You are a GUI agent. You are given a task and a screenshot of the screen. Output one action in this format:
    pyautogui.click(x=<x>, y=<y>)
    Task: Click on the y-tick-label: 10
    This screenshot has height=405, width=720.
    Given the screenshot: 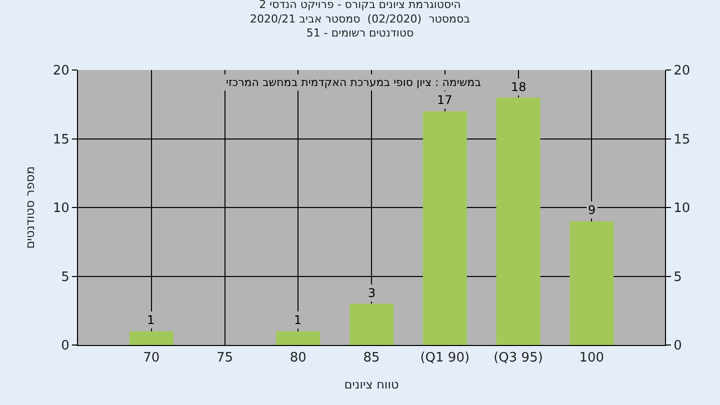 What is the action you would take?
    pyautogui.click(x=61, y=208)
    